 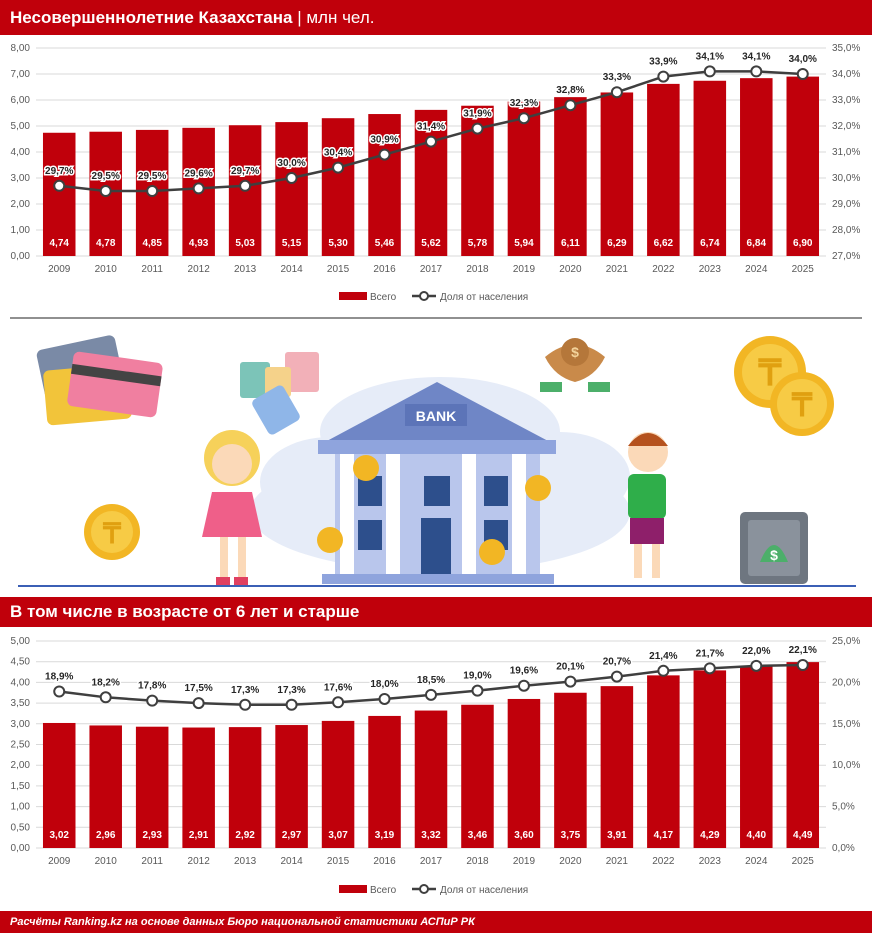 I want to click on legend-label-bars: Всего, so click(x=383, y=297).